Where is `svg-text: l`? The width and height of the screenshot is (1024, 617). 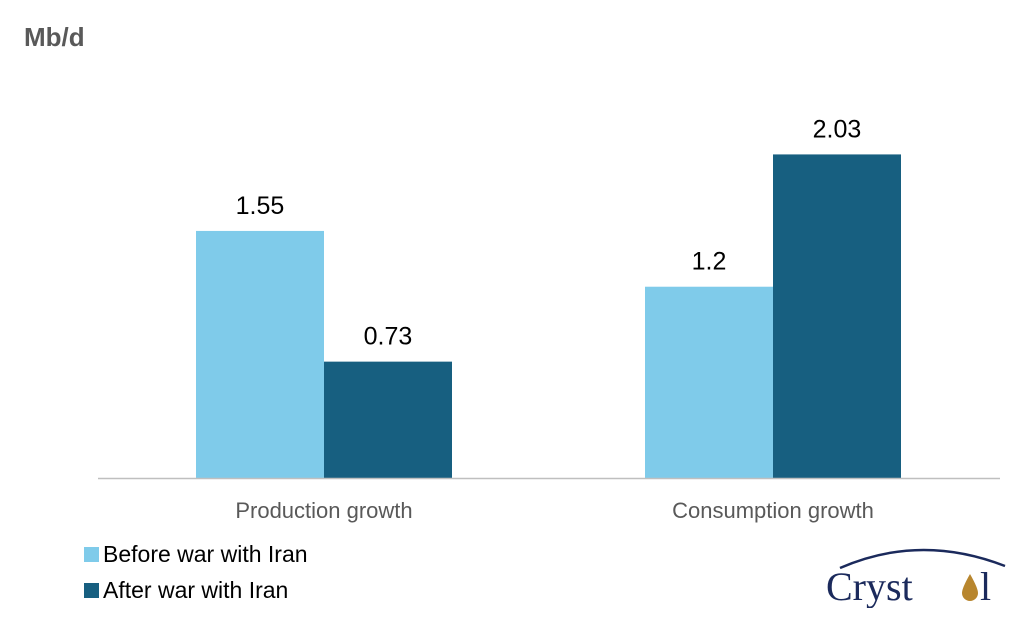
svg-text: l is located at coordinates (985, 586).